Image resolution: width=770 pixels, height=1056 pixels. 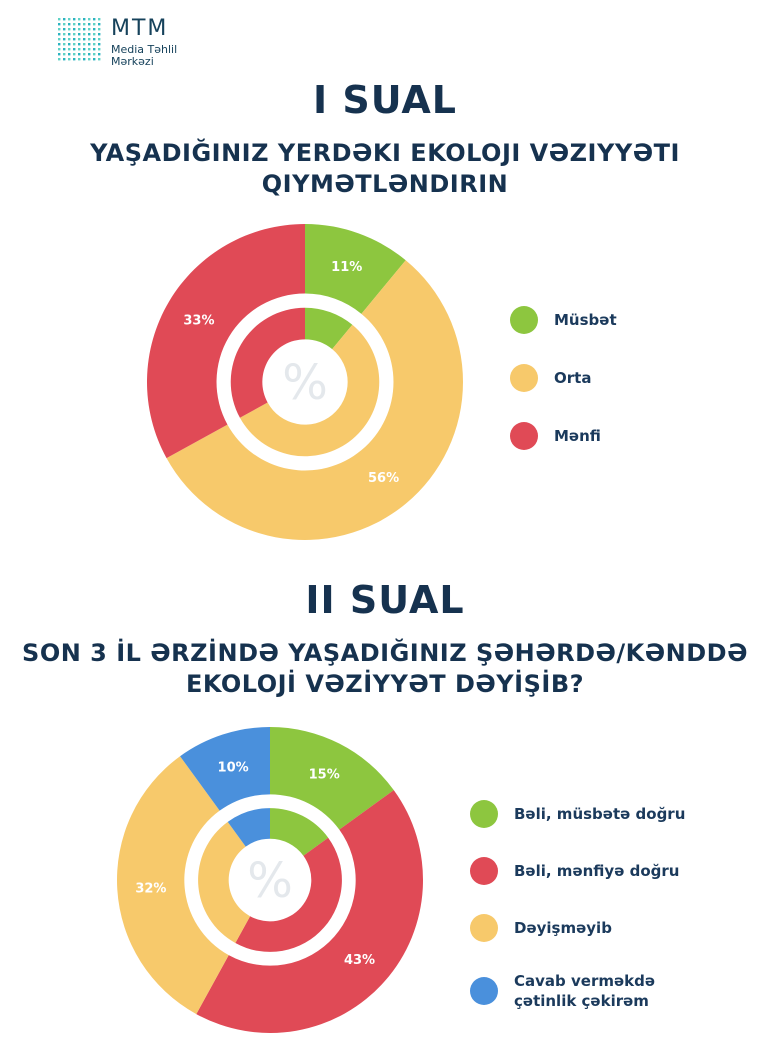 I want to click on legend-label-line: Orta, so click(x=573, y=378).